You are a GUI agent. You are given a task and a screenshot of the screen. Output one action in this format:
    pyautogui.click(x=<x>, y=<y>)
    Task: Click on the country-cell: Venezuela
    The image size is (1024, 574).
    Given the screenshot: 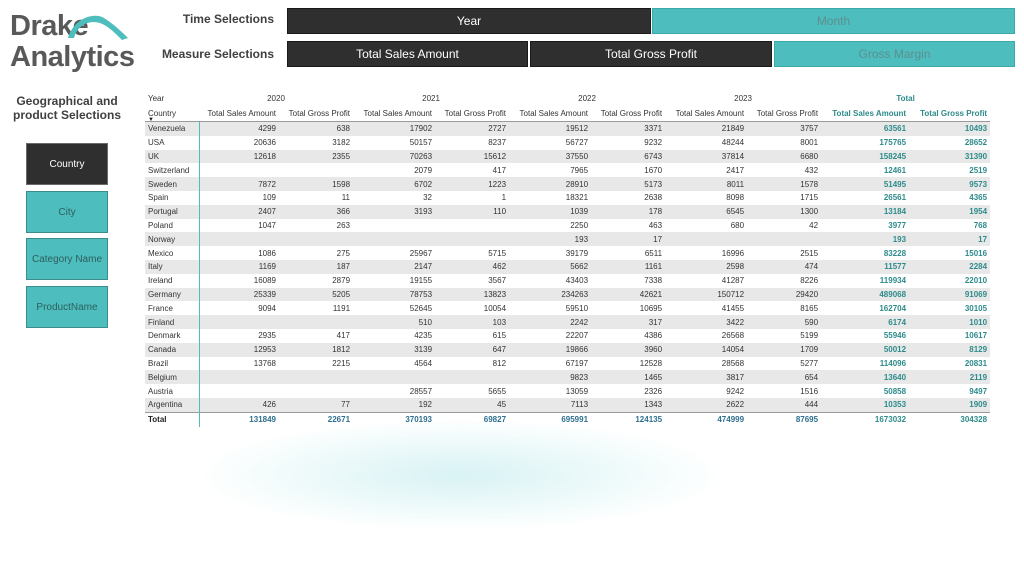 What is the action you would take?
    pyautogui.click(x=172, y=128)
    